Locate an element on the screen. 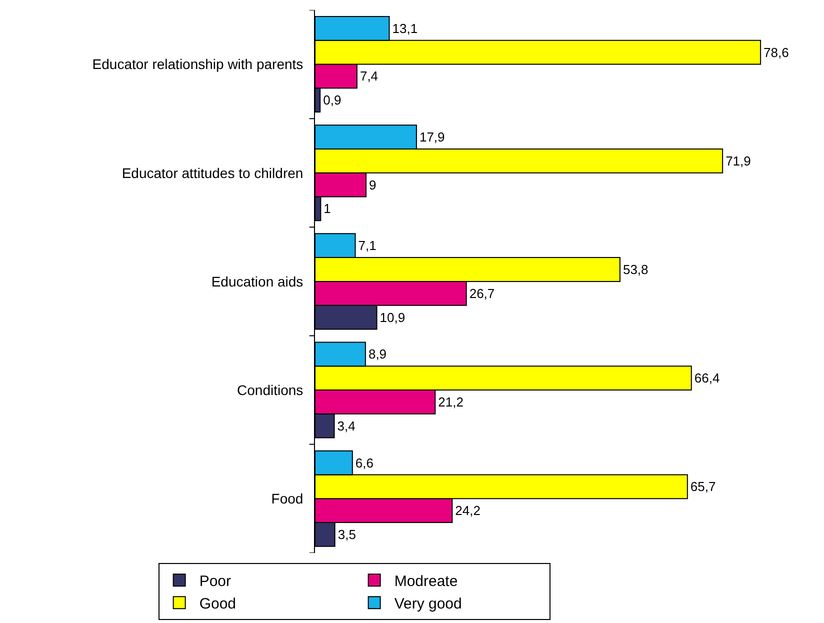  legend-label: Good is located at coordinates (217, 603).